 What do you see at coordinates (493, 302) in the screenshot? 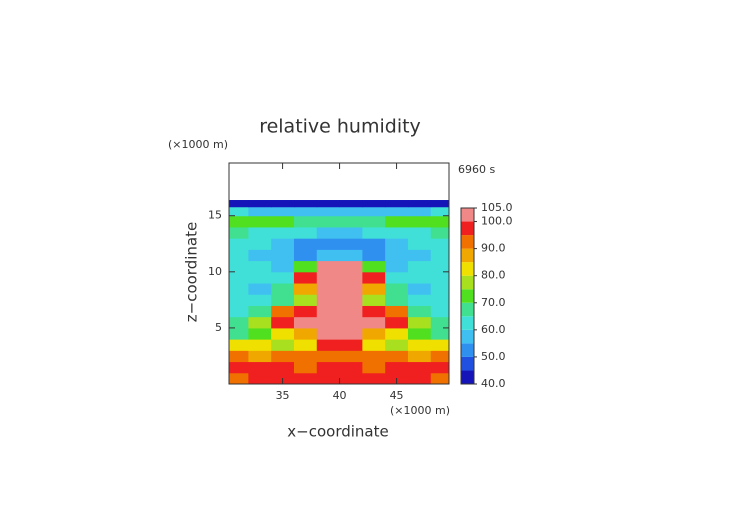
I see `colorbar-tick-label: 70.0` at bounding box center [493, 302].